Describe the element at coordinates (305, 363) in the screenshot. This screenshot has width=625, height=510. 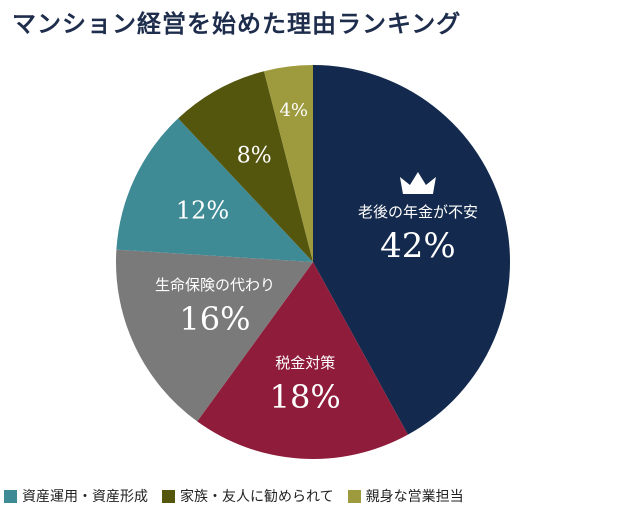
I see `slice-label: 税金対策` at that location.